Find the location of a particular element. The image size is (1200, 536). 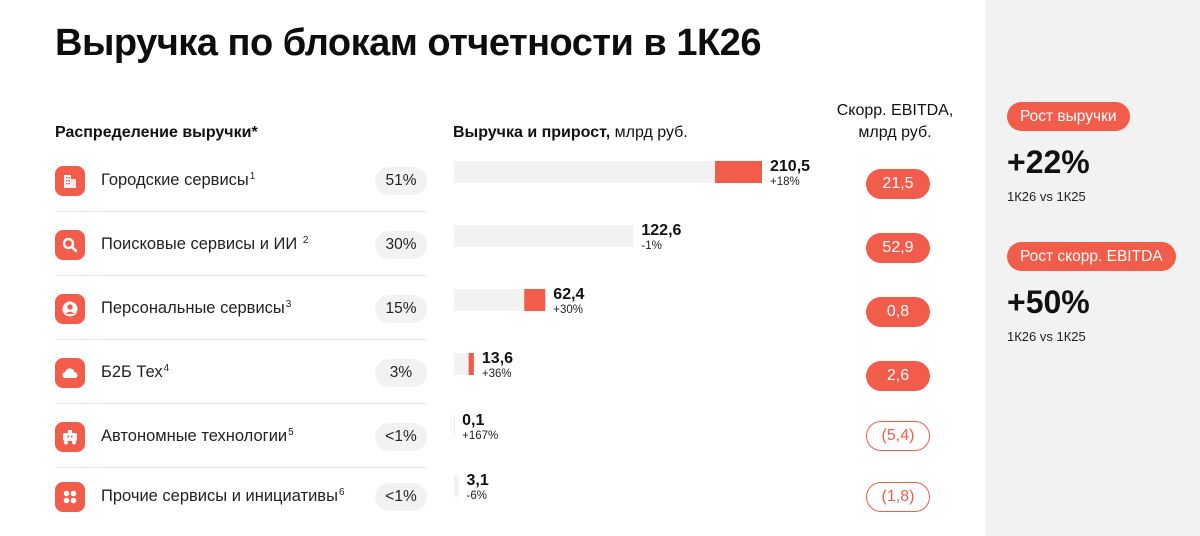

footnote-marker: 6 is located at coordinates (341, 492).